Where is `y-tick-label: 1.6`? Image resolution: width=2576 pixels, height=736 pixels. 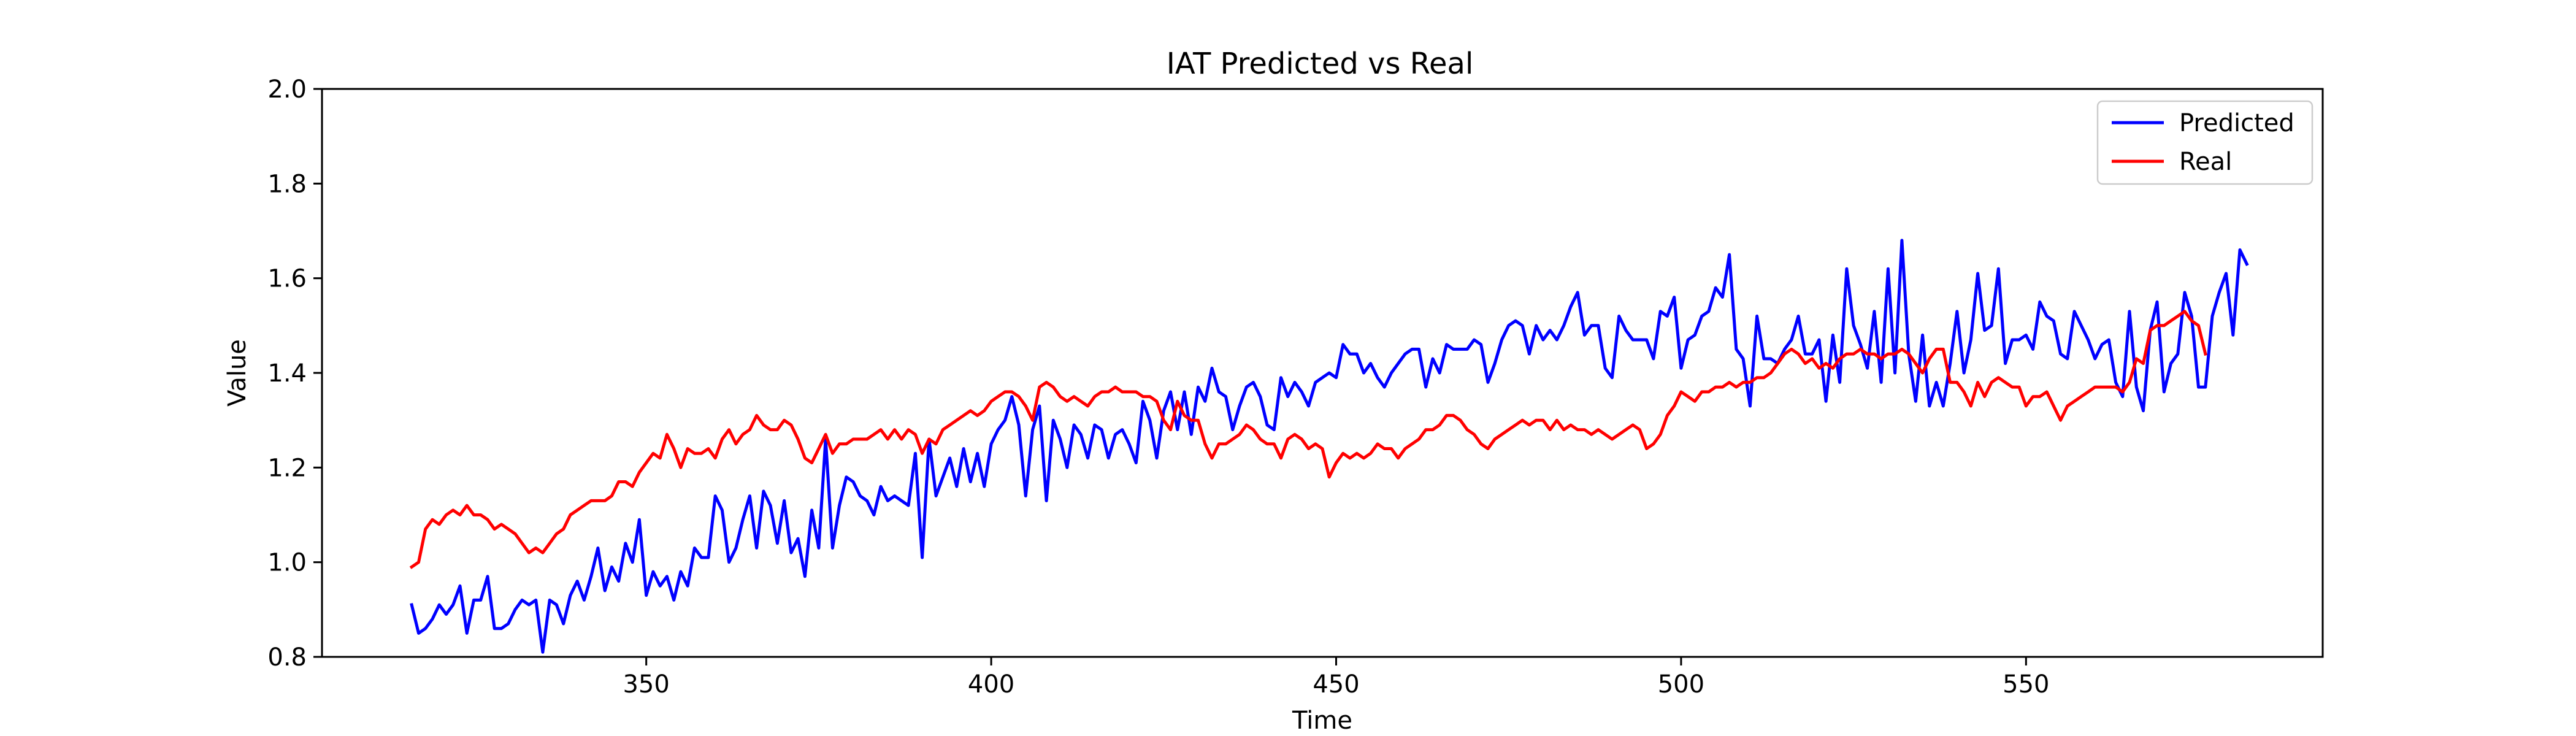
y-tick-label: 1.6 is located at coordinates (287, 279).